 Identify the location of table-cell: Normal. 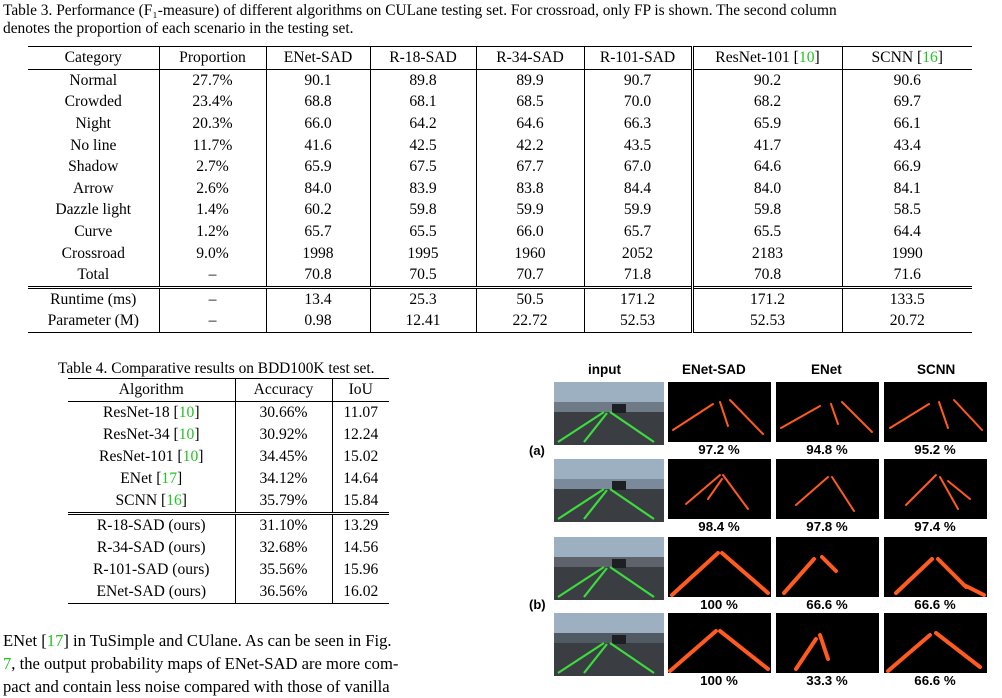
(93, 80).